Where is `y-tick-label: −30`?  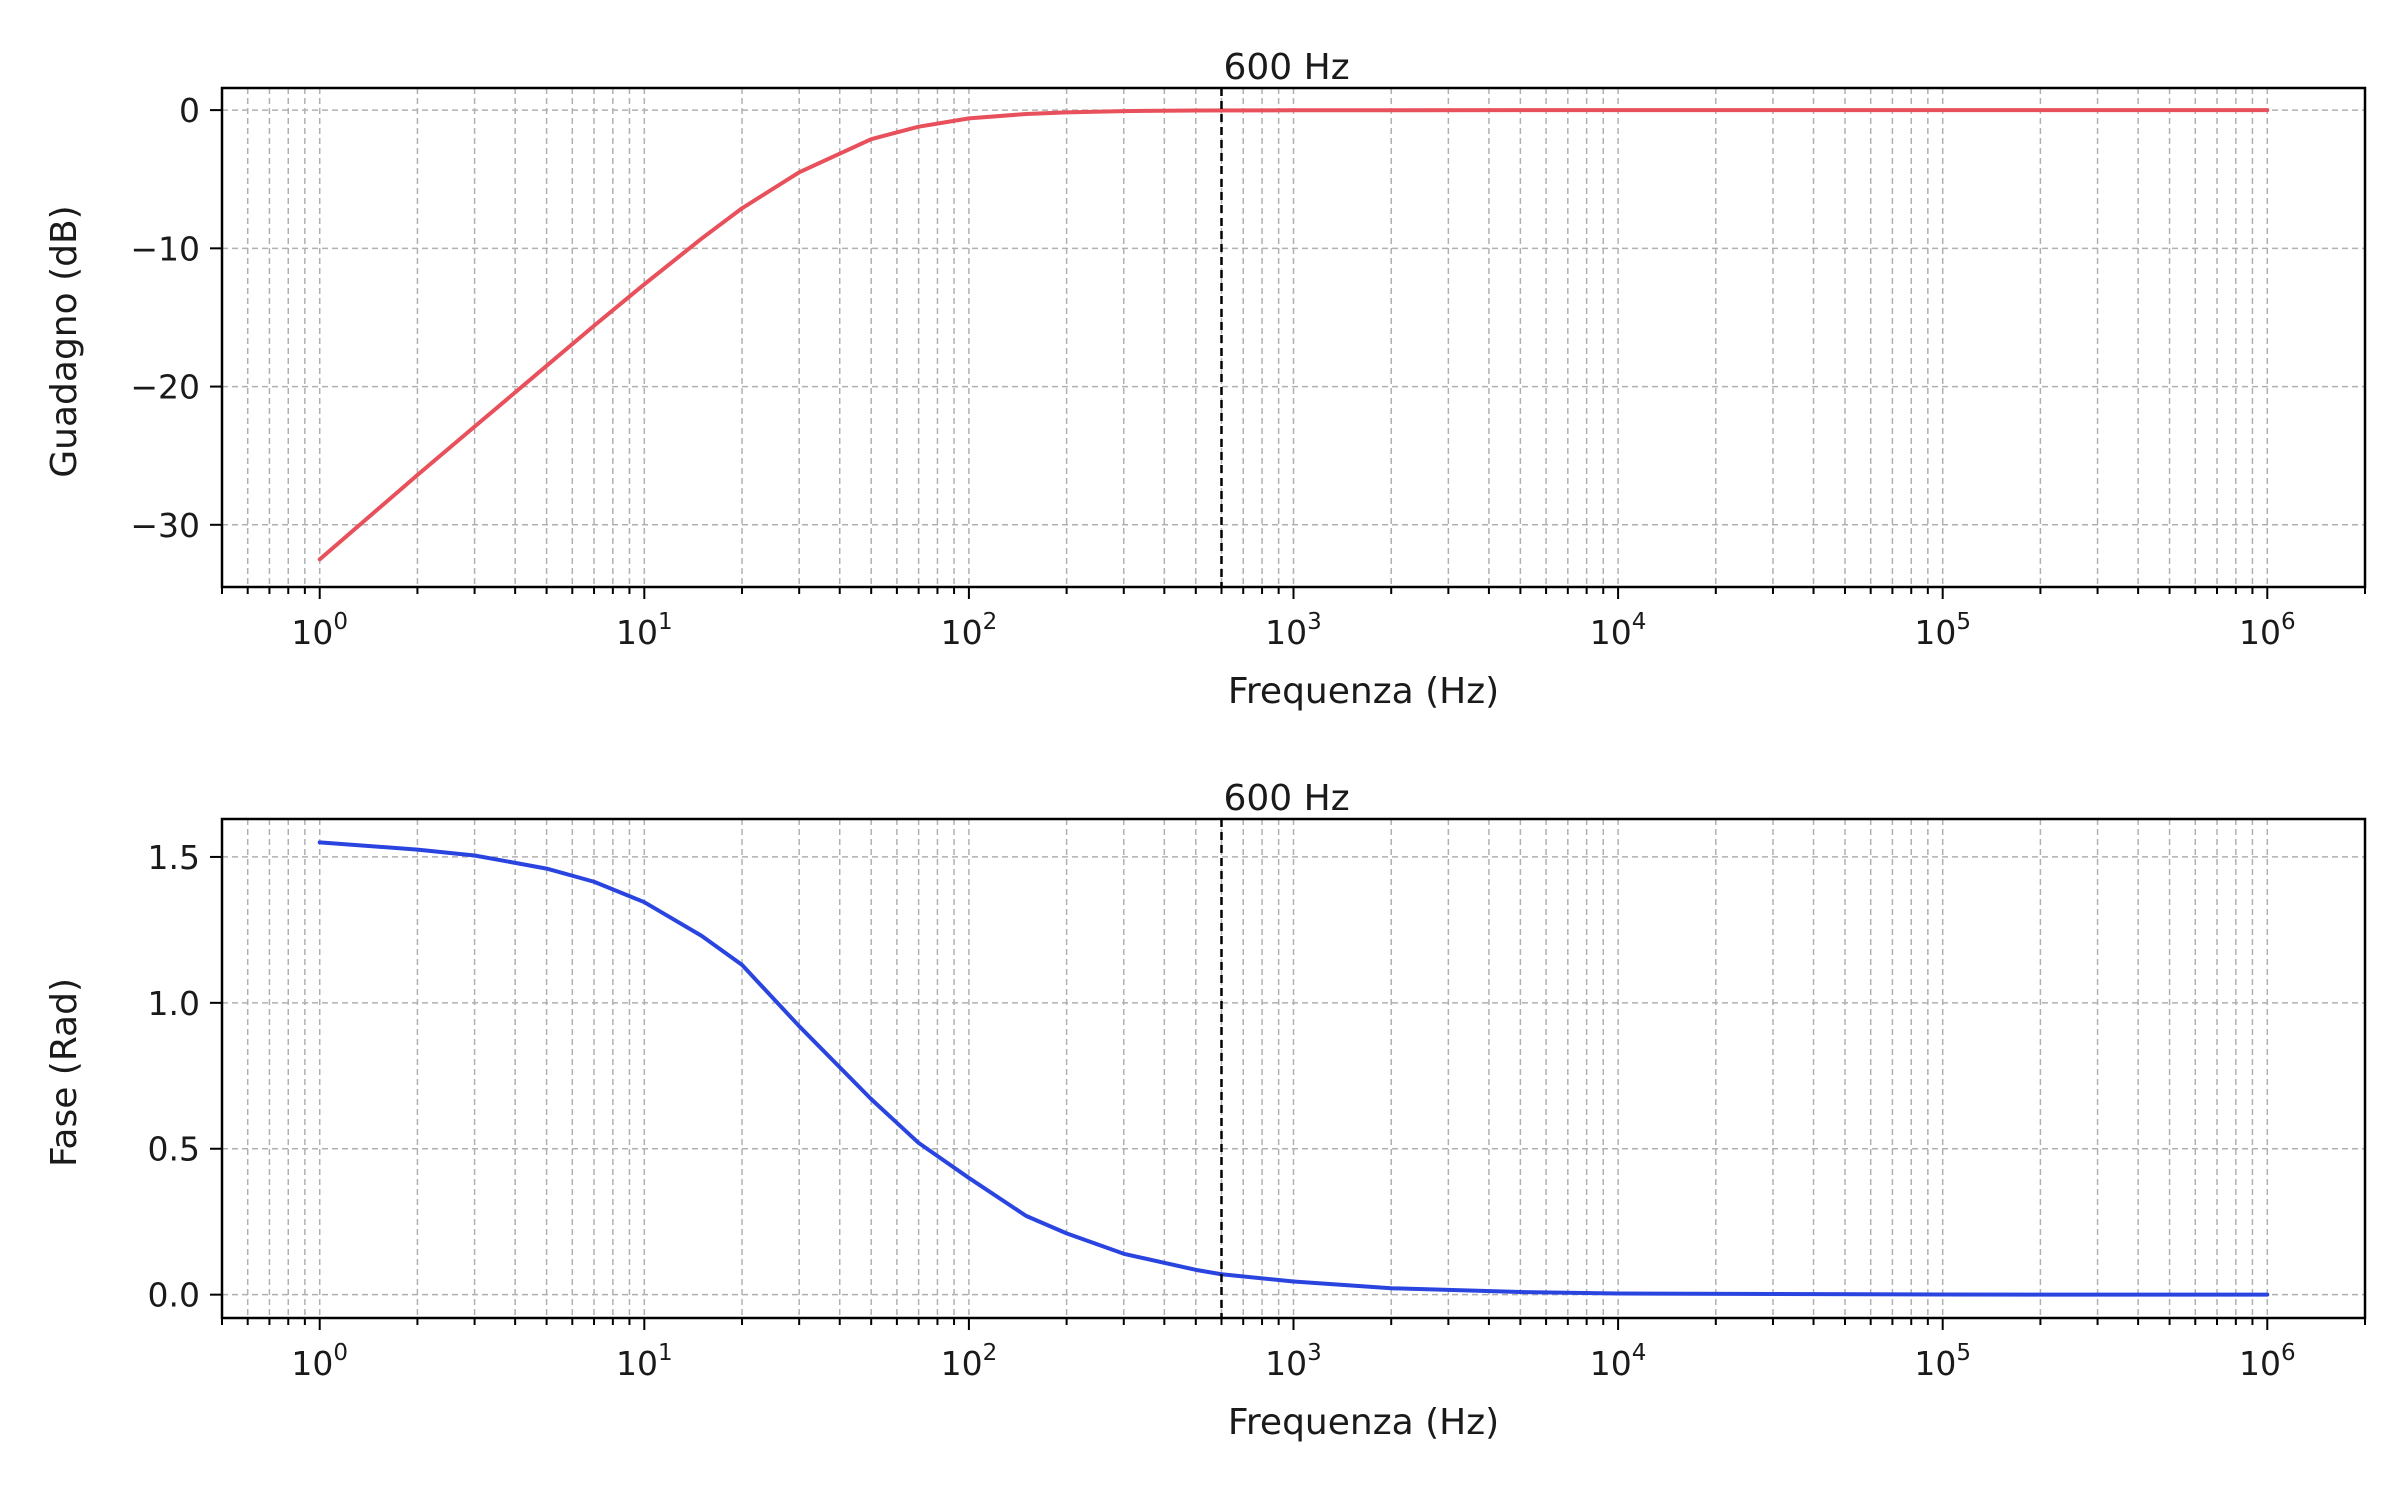 y-tick-label: −30 is located at coordinates (165, 525).